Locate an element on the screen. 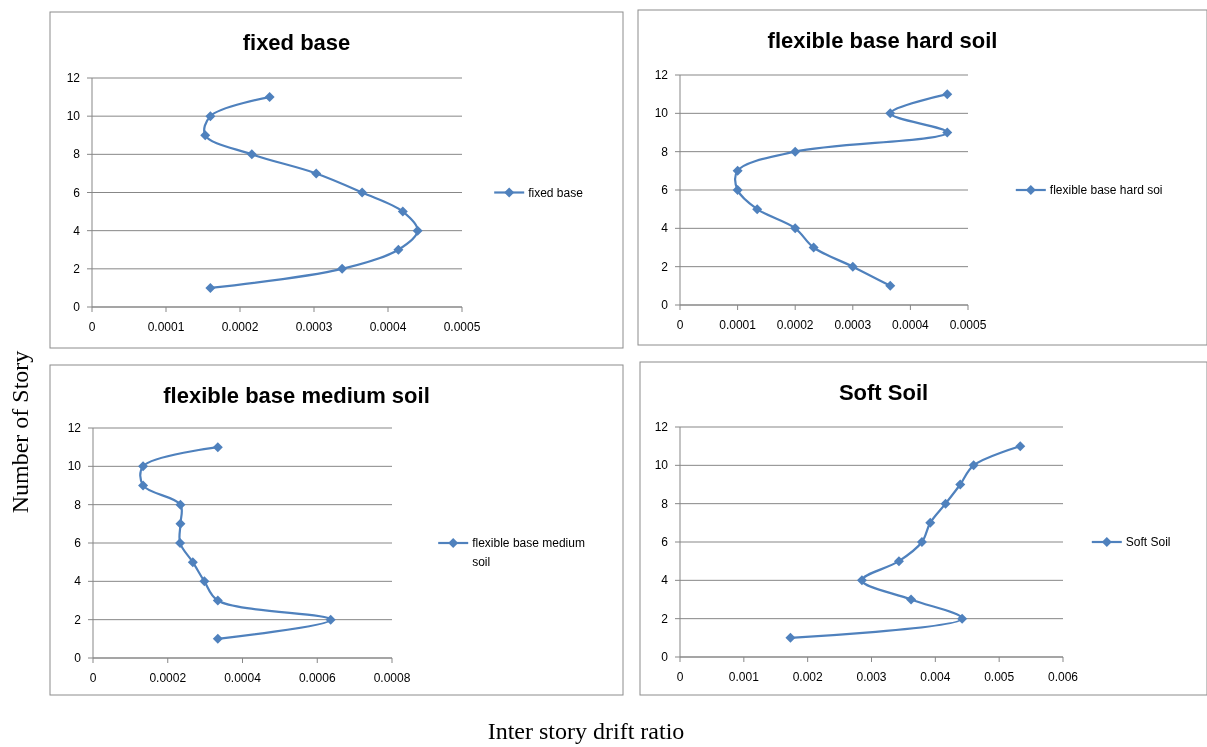 The height and width of the screenshot is (747, 1207). x-tick-label: 0.003 is located at coordinates (871, 677).